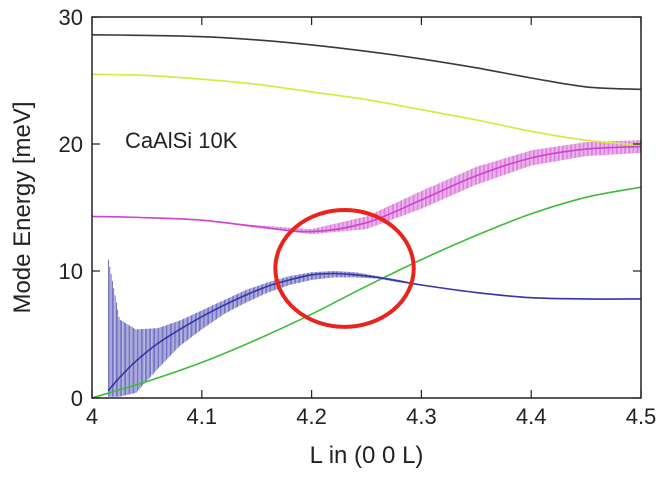 The image size is (672, 480). What do you see at coordinates (71, 271) in the screenshot?
I see `y-tick-label: 10` at bounding box center [71, 271].